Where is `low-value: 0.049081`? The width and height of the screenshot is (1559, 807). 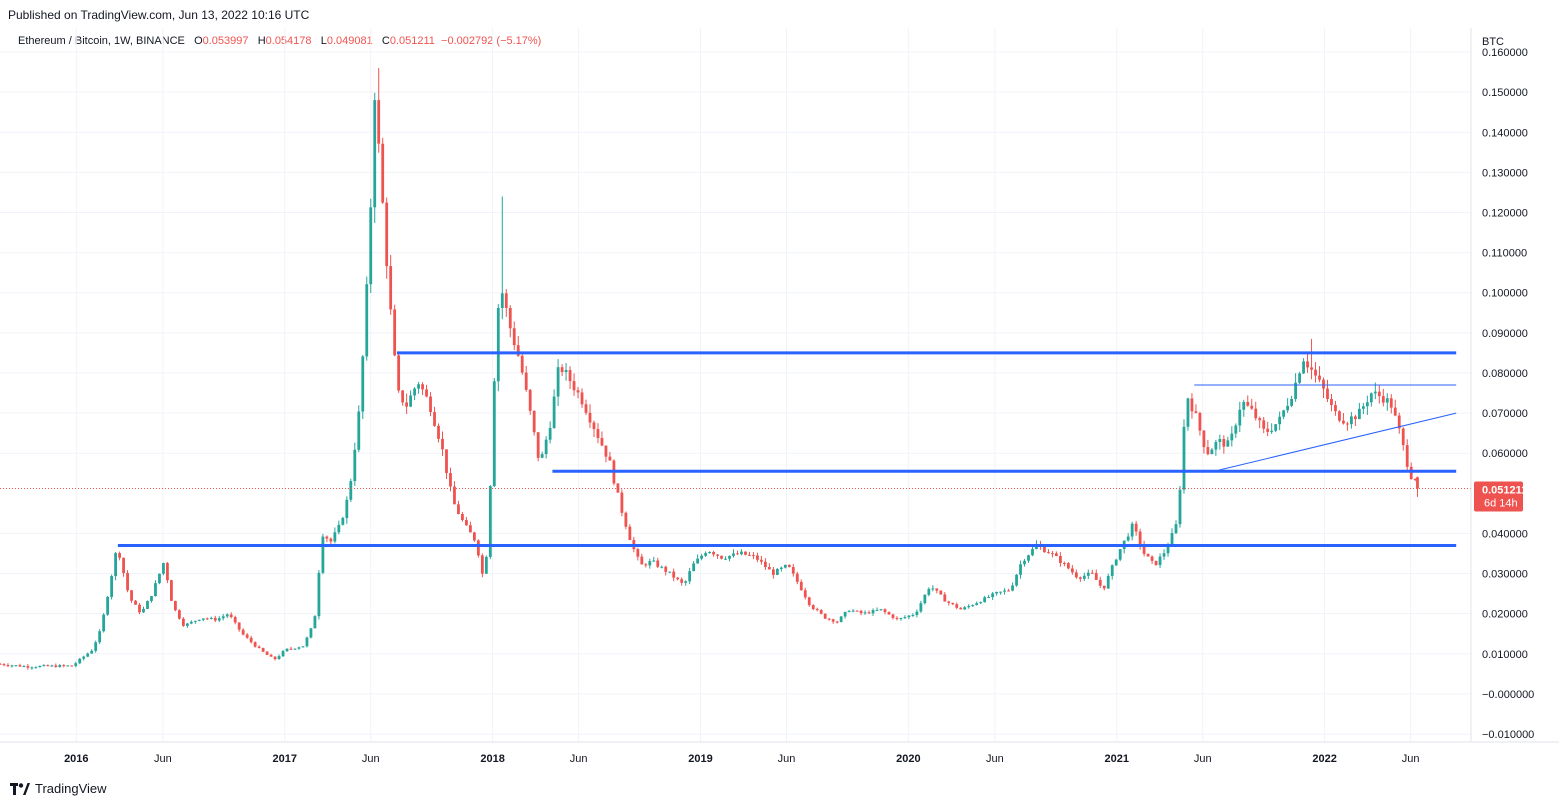 low-value: 0.049081 is located at coordinates (349, 41).